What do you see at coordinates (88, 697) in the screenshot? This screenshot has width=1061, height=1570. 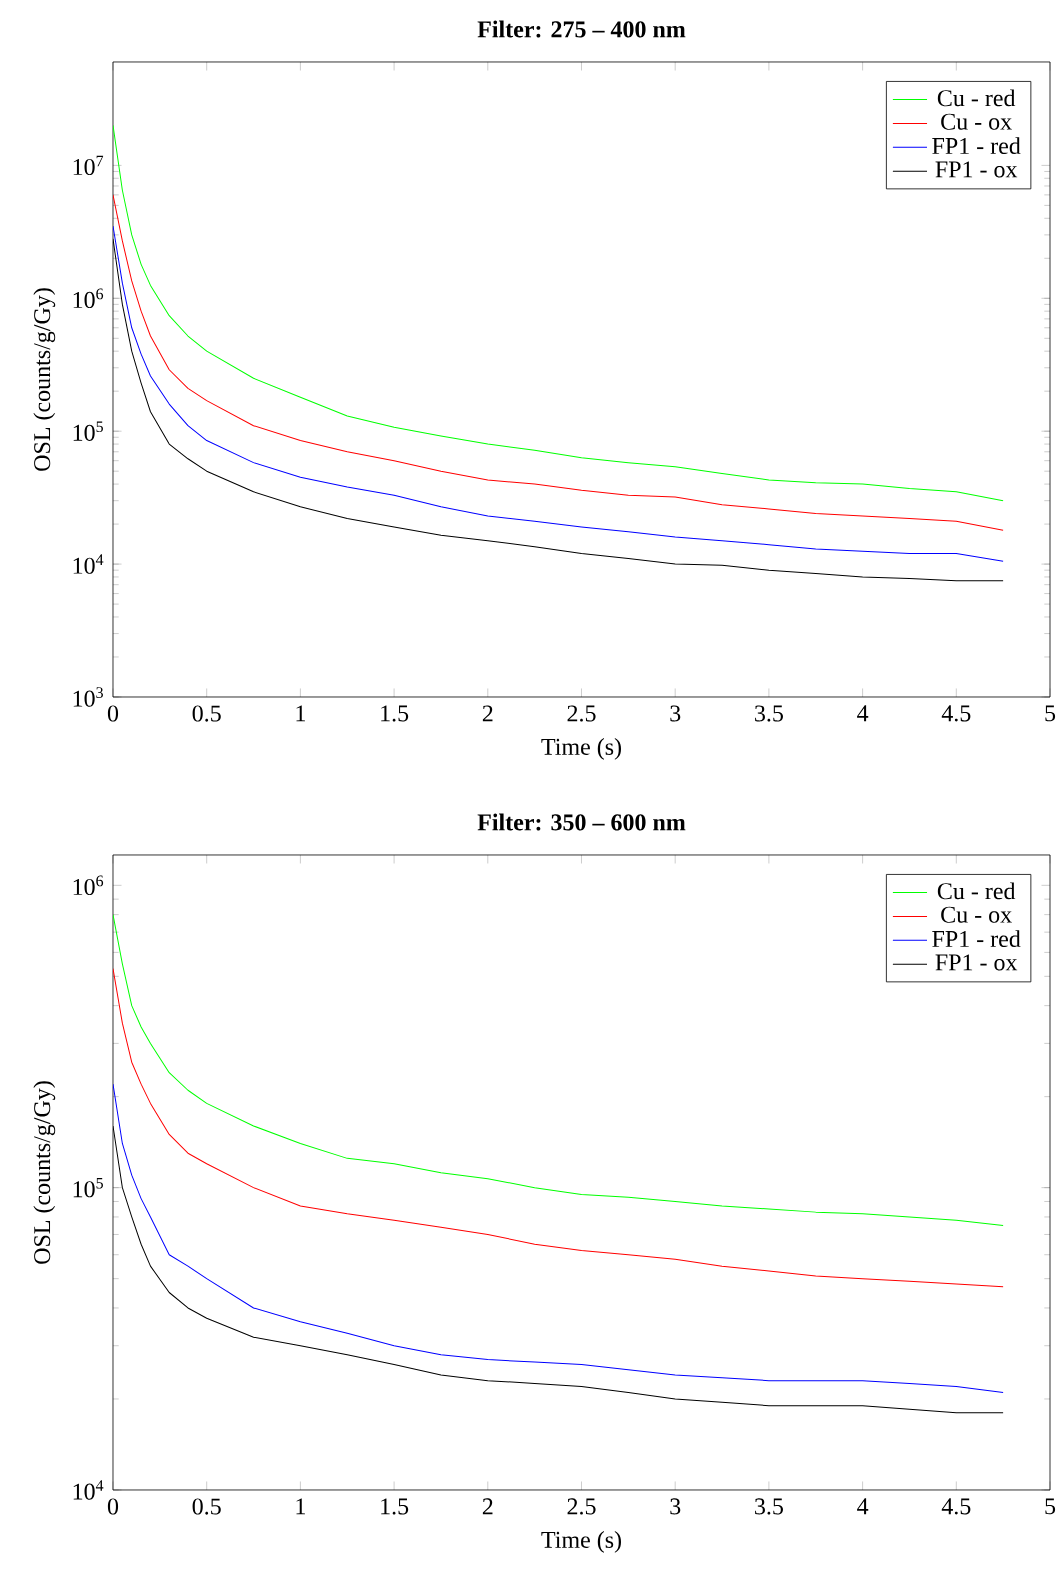 I see `y-tick-label: 10$^{3}$` at bounding box center [88, 697].